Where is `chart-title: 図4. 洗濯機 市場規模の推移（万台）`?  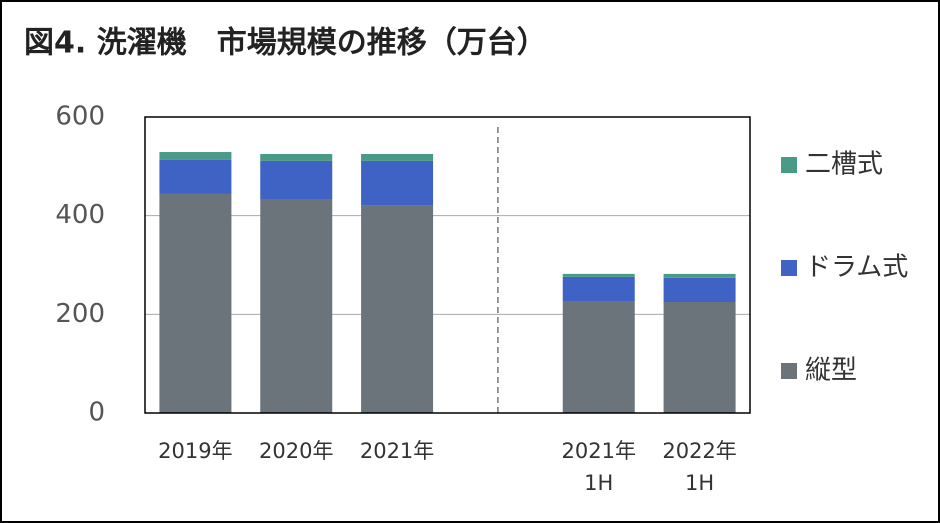
chart-title: 図4. 洗濯機 市場規模の推移（万台） is located at coordinates (285, 43).